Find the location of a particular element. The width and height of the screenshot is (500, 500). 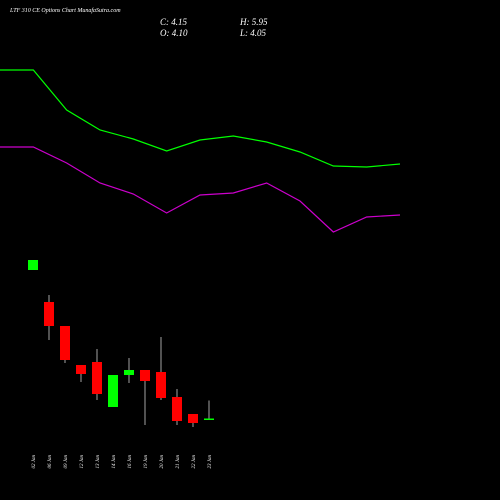

open-label: O: 4.10 is located at coordinates (174, 33).